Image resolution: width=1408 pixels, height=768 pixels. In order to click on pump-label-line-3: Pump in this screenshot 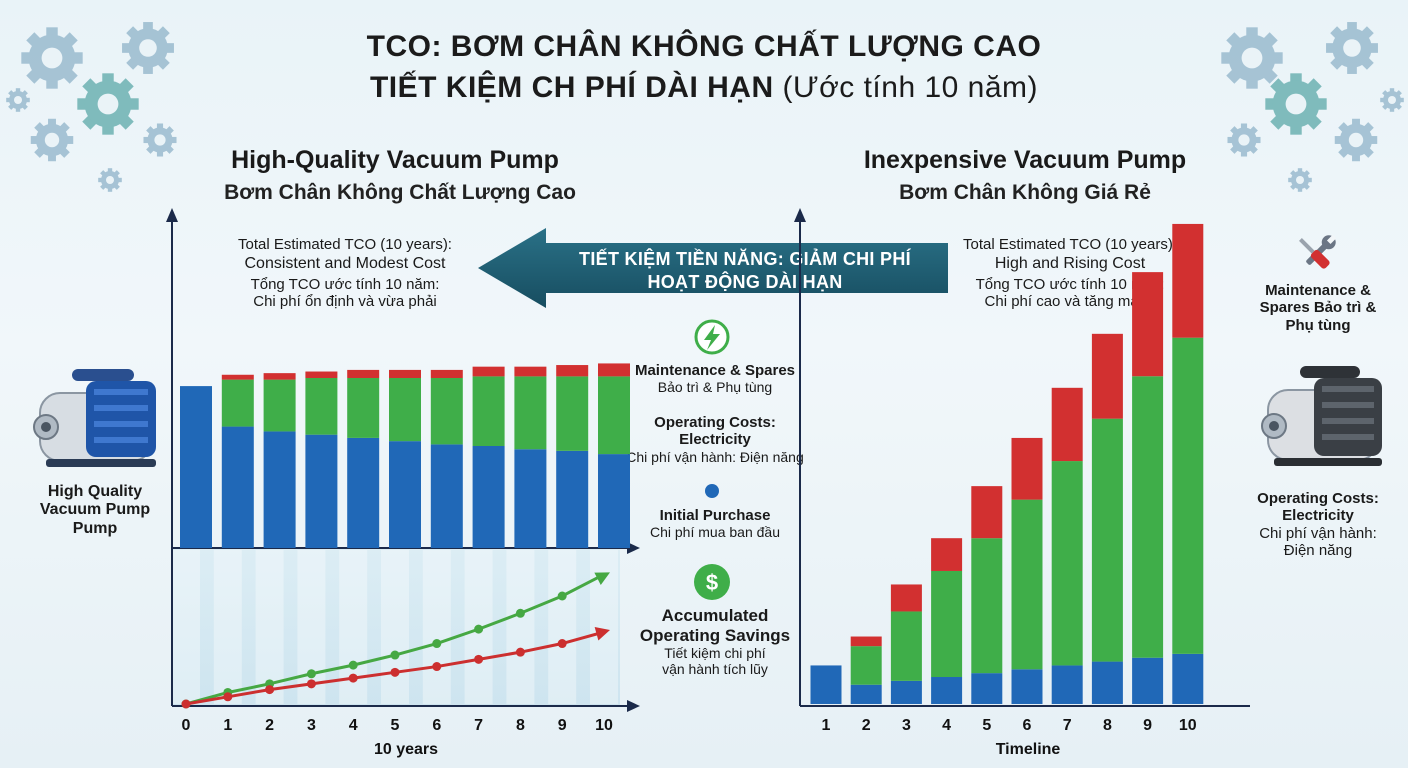, I will do `click(95, 528)`.